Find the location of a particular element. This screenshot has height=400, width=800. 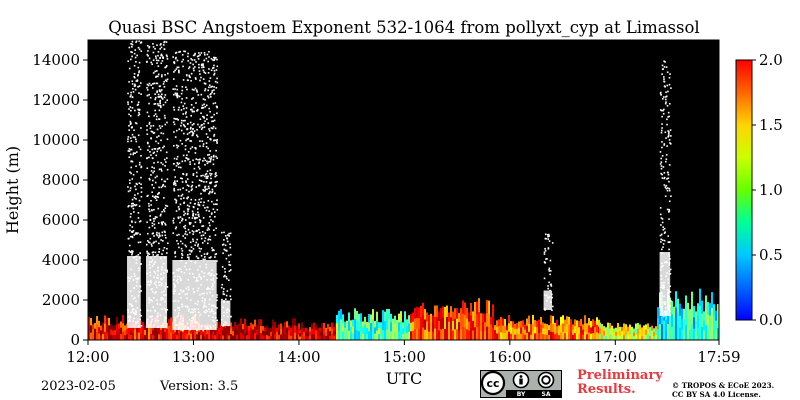

cc-license-badge: cc BY SA is located at coordinates (521, 384).